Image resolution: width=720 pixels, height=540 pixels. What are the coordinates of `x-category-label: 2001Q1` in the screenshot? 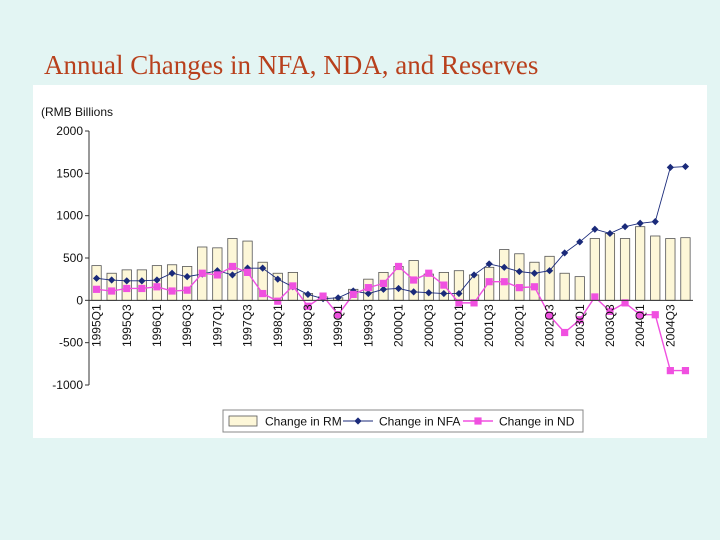 It's located at (459, 325).